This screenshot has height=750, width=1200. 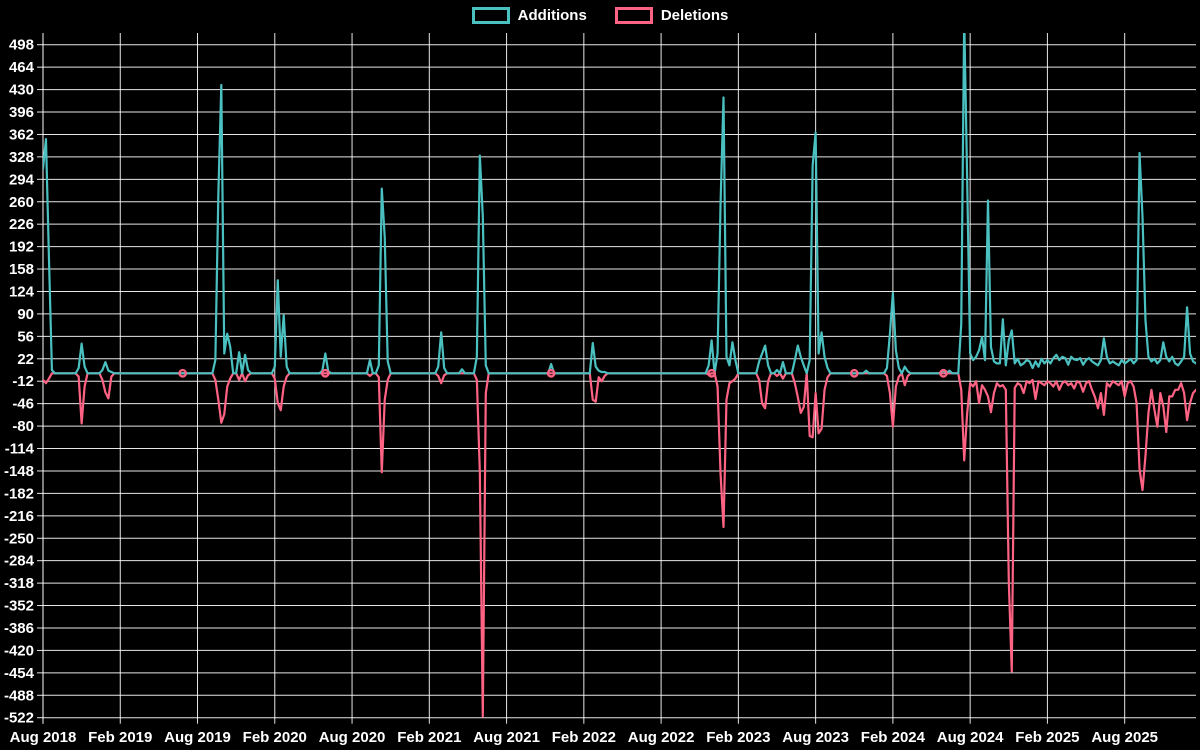 I want to click on y-tick-label: 124, so click(x=22, y=291).